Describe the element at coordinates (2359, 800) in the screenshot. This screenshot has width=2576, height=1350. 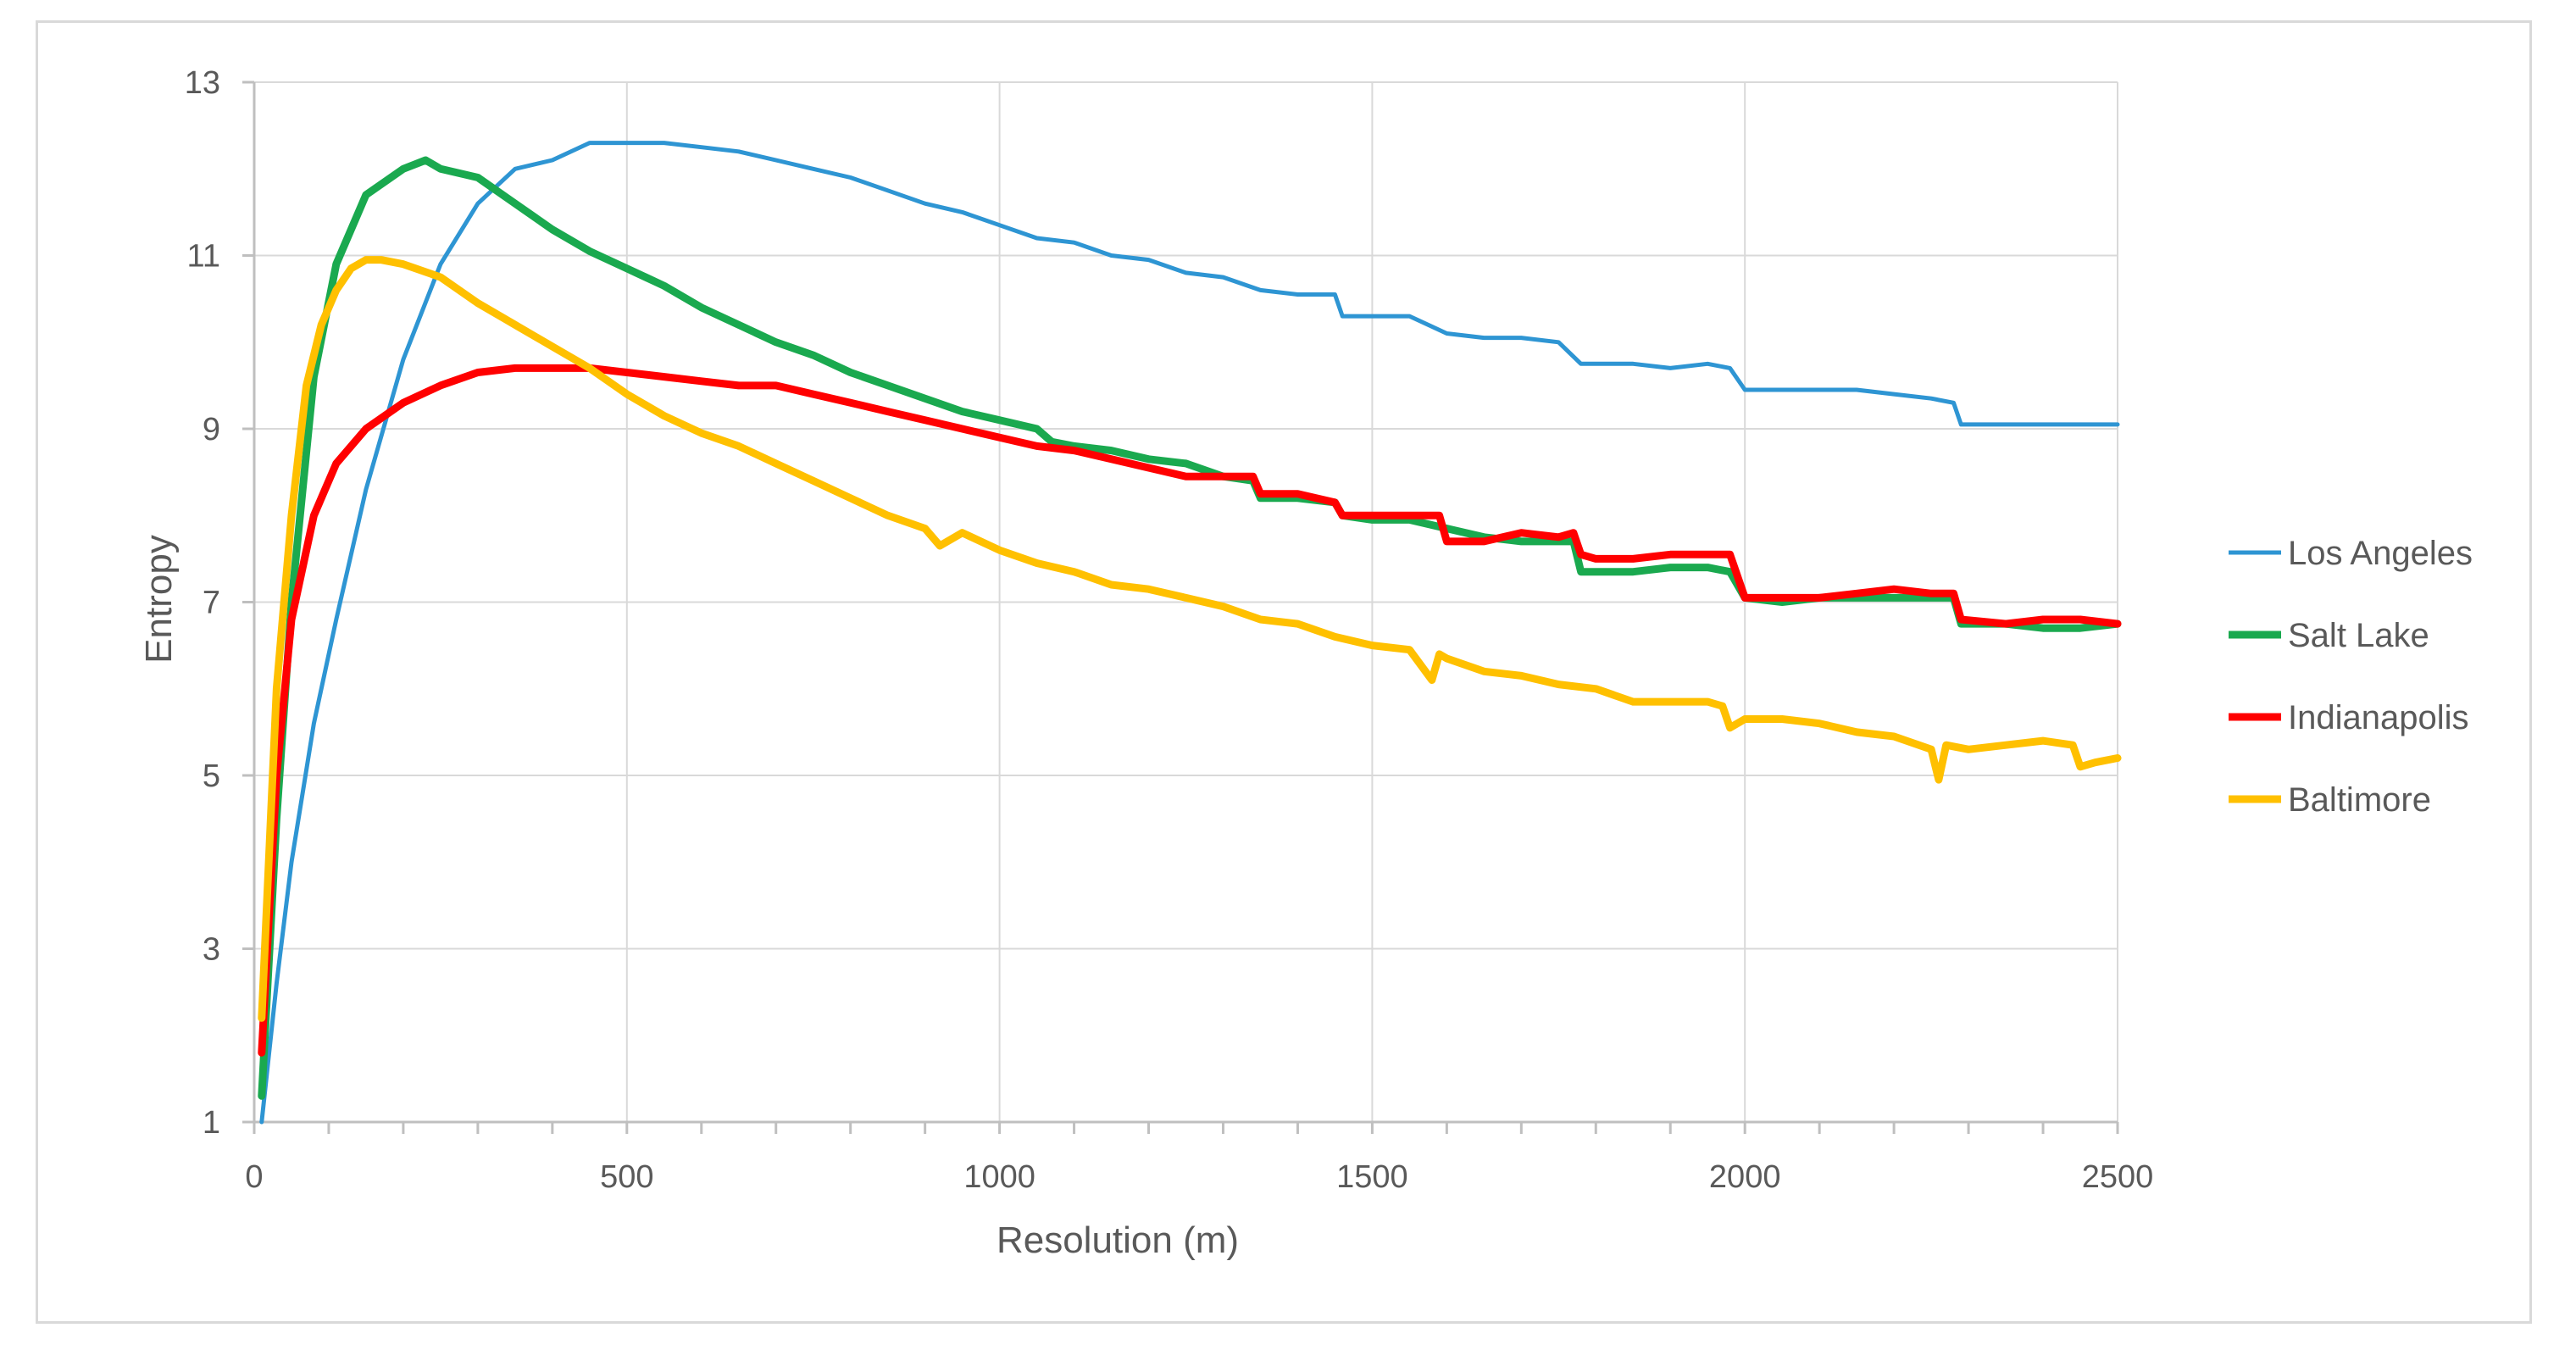
I see `legend-label-baltimore: Baltimore` at that location.